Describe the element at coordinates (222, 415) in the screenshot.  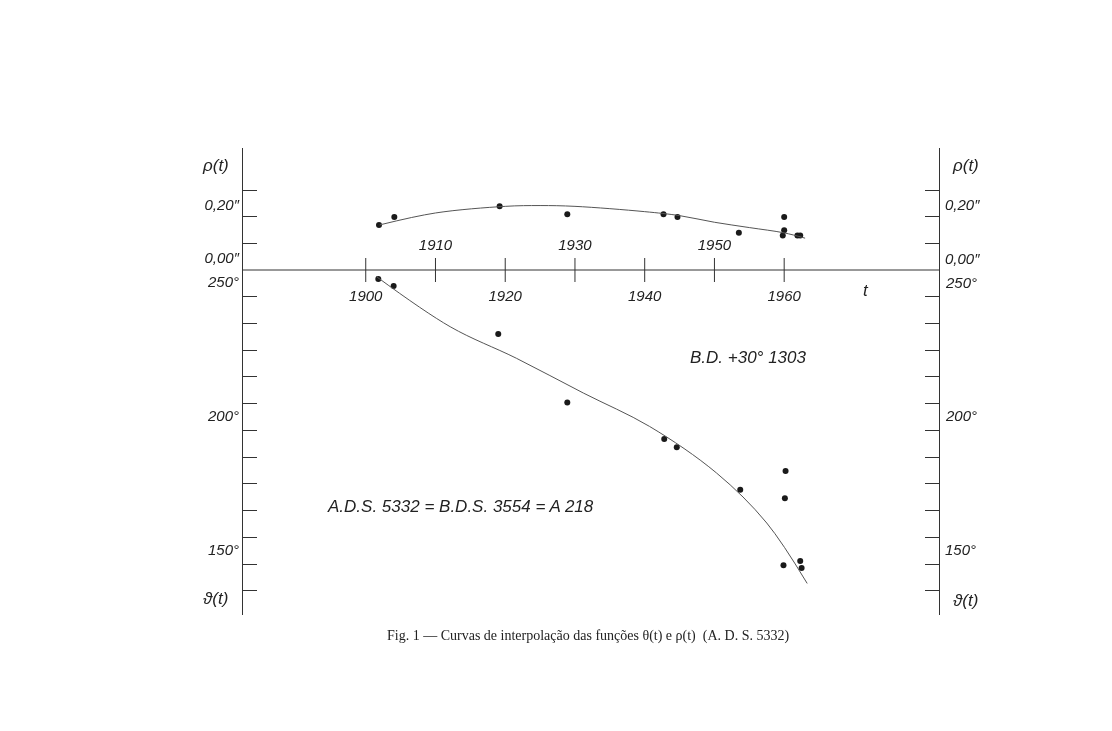
I see `y-tick-label: 200°` at that location.